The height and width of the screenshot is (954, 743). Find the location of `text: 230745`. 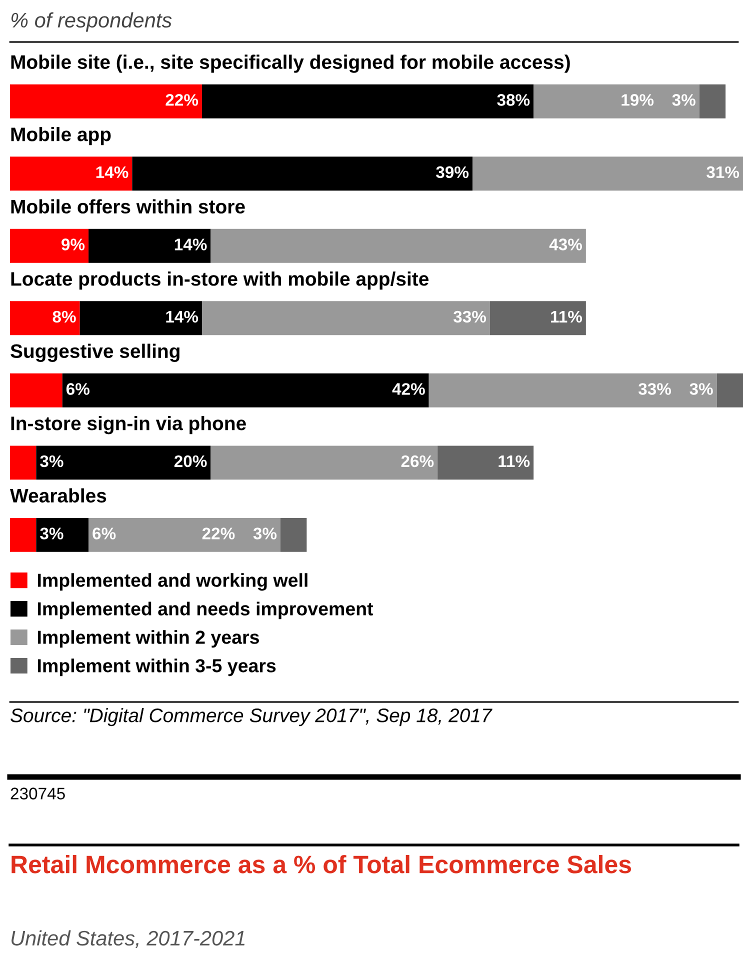

text: 230745 is located at coordinates (37, 794).